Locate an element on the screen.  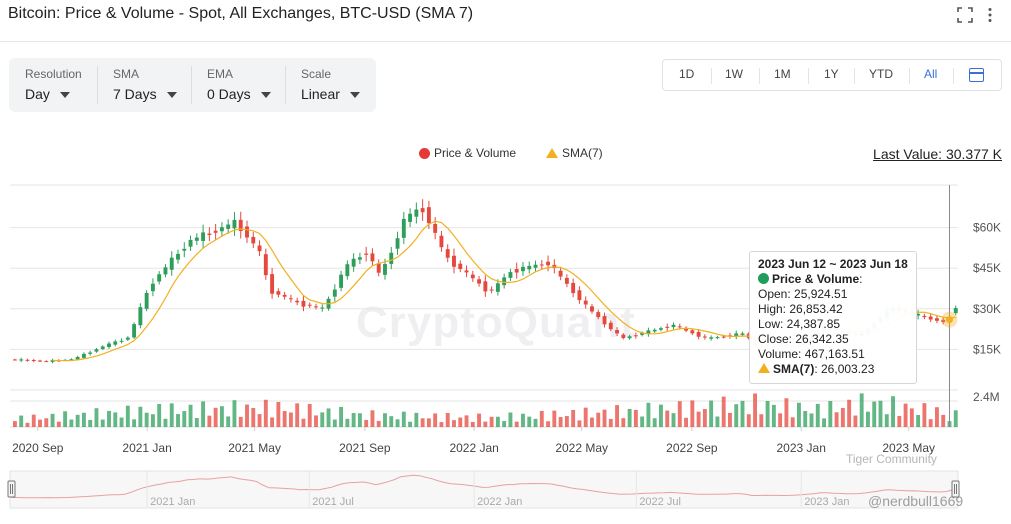
tooltip-sma-value: : 26,003.23 is located at coordinates (844, 369).